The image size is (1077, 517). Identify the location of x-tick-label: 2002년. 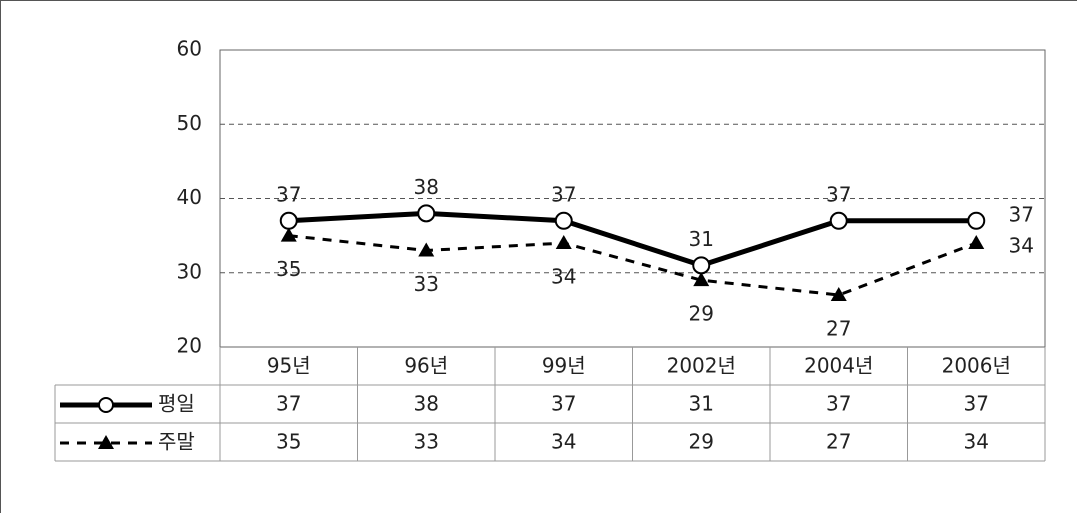
(701, 366).